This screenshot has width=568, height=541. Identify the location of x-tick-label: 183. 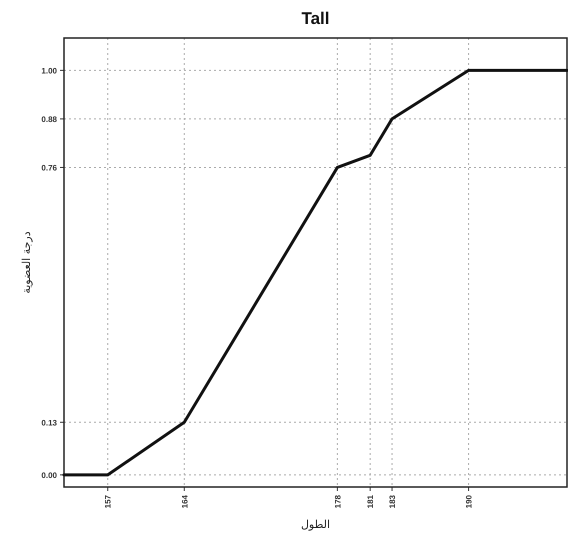
(393, 501).